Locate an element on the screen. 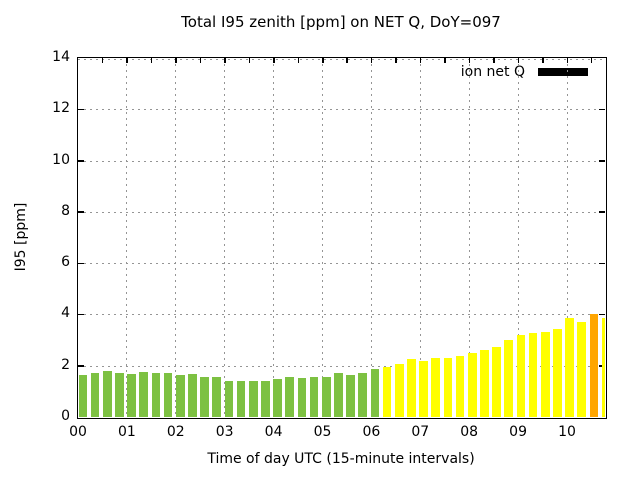  x-tick-label-07: 07 is located at coordinates (420, 432).